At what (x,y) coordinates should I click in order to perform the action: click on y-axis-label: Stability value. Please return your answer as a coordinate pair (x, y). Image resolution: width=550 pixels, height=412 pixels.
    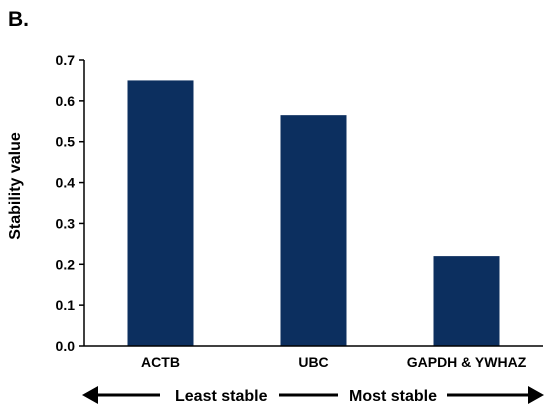
    Looking at the image, I should click on (15, 186).